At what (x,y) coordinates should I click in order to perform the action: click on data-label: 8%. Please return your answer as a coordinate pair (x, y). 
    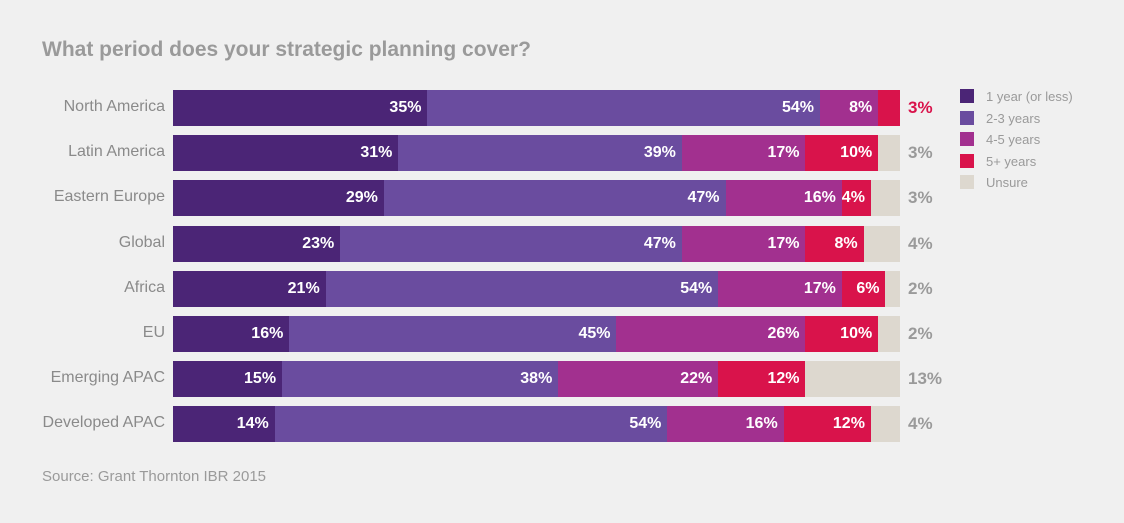
    Looking at the image, I should click on (861, 107).